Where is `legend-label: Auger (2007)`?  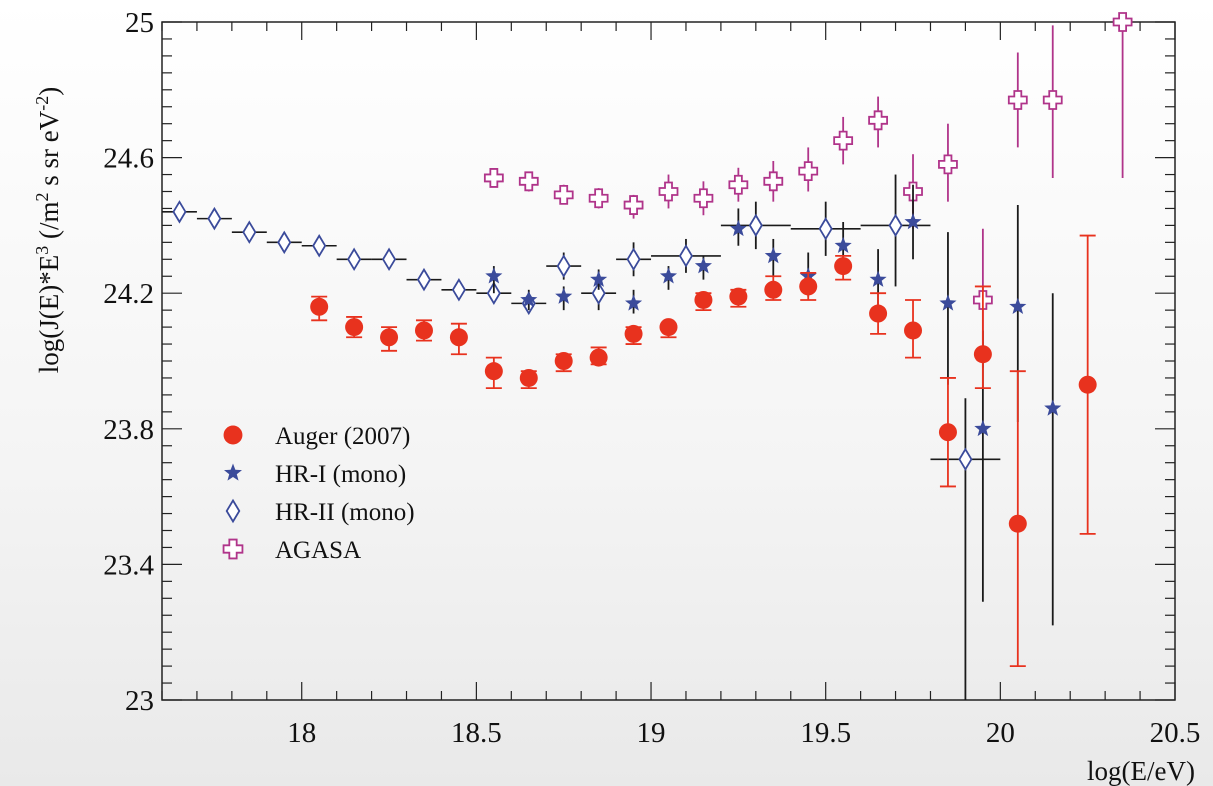 legend-label: Auger (2007) is located at coordinates (342, 436).